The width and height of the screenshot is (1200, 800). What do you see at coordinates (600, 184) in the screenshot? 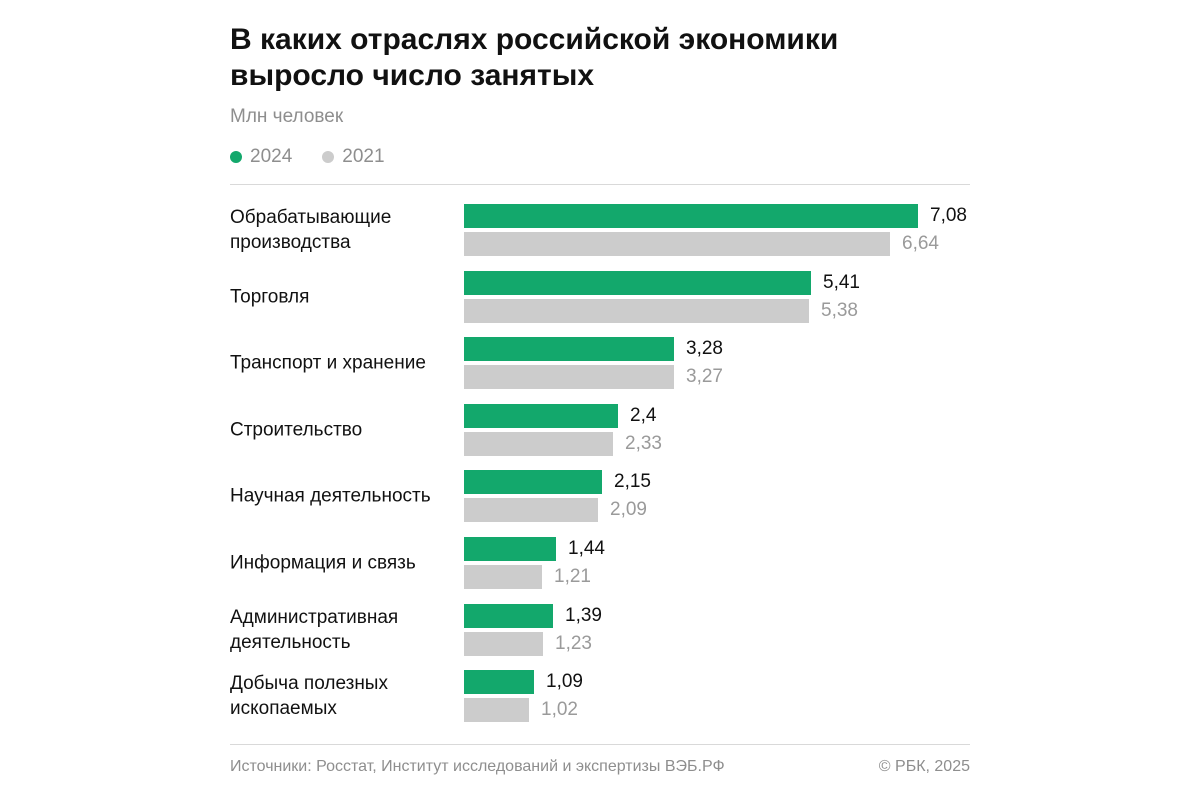
I see `top-divider` at bounding box center [600, 184].